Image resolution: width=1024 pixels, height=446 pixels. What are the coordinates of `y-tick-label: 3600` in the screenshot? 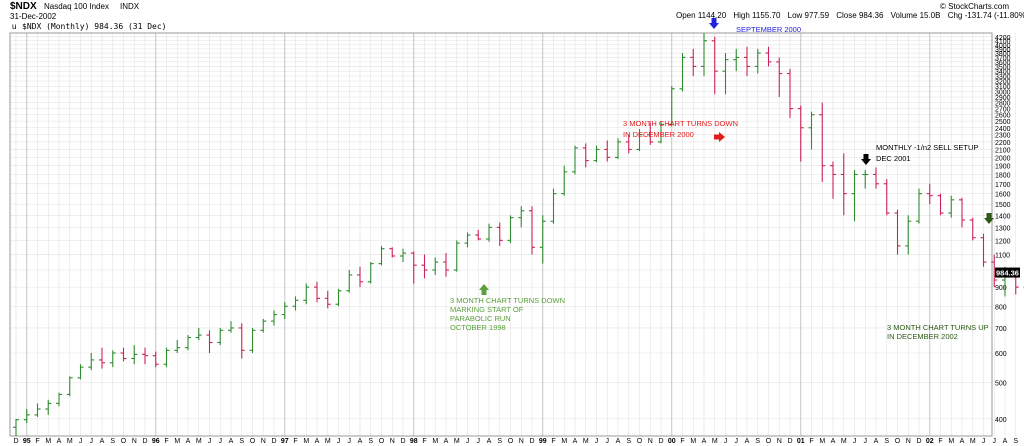 It's located at (1003, 63).